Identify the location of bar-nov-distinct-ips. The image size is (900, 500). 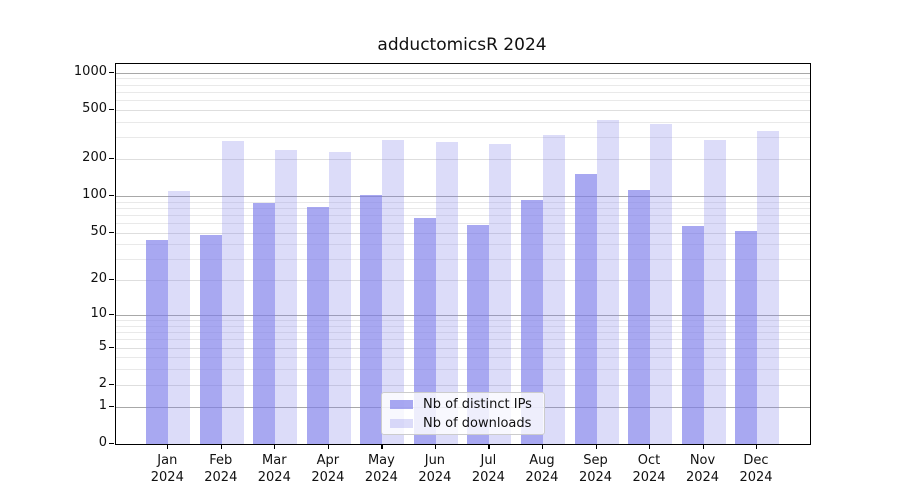
(692, 335).